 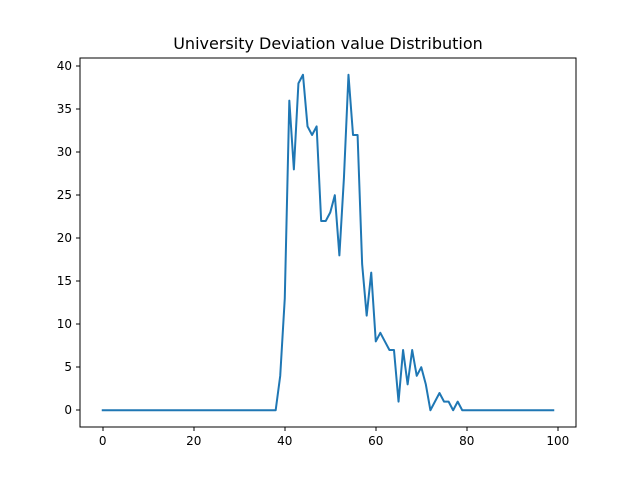 What do you see at coordinates (557, 441) in the screenshot?
I see `x-tick-label: 100` at bounding box center [557, 441].